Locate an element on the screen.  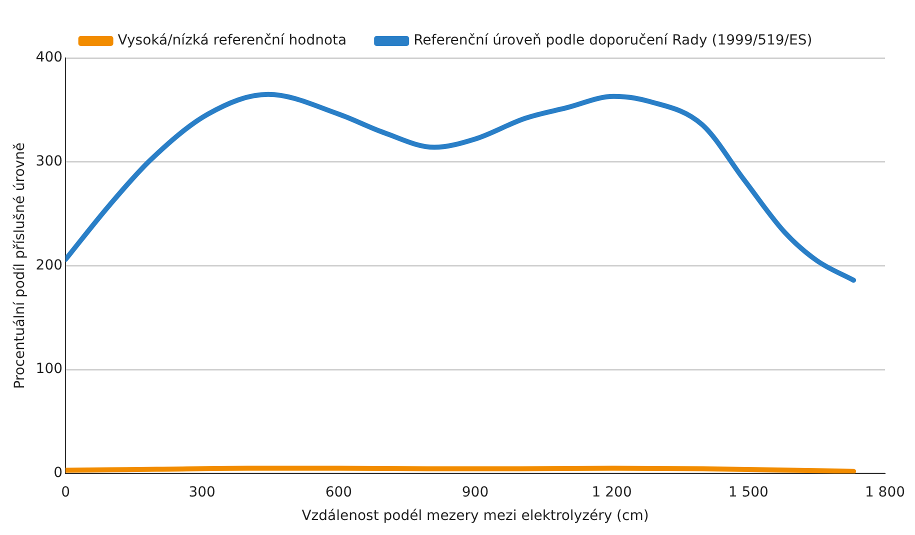
x-tick-label: 1 200 is located at coordinates (612, 492).